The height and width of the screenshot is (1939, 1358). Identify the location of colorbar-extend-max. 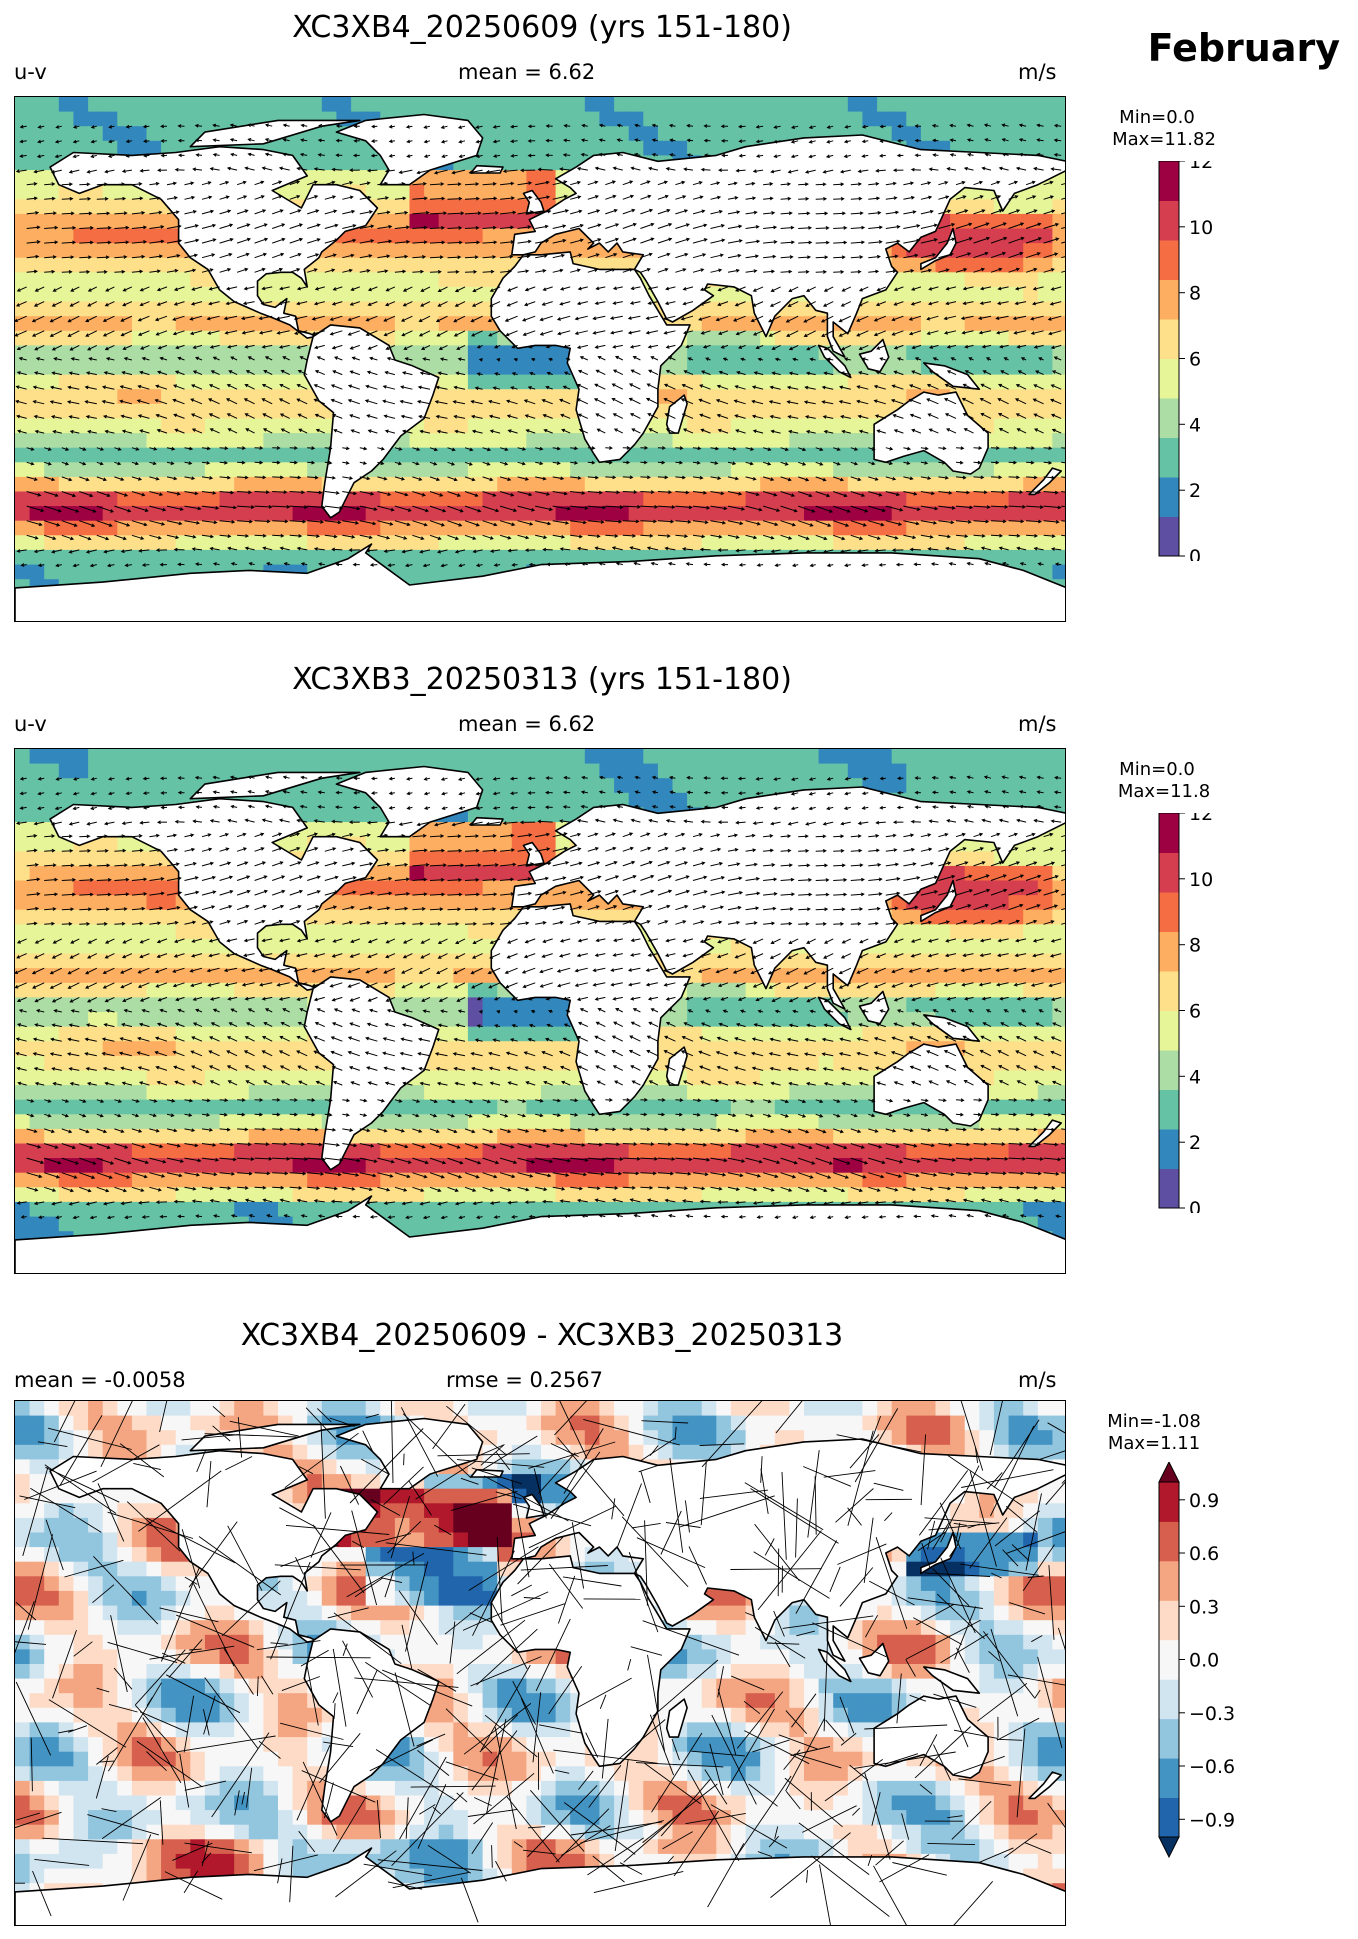
(1169, 1471).